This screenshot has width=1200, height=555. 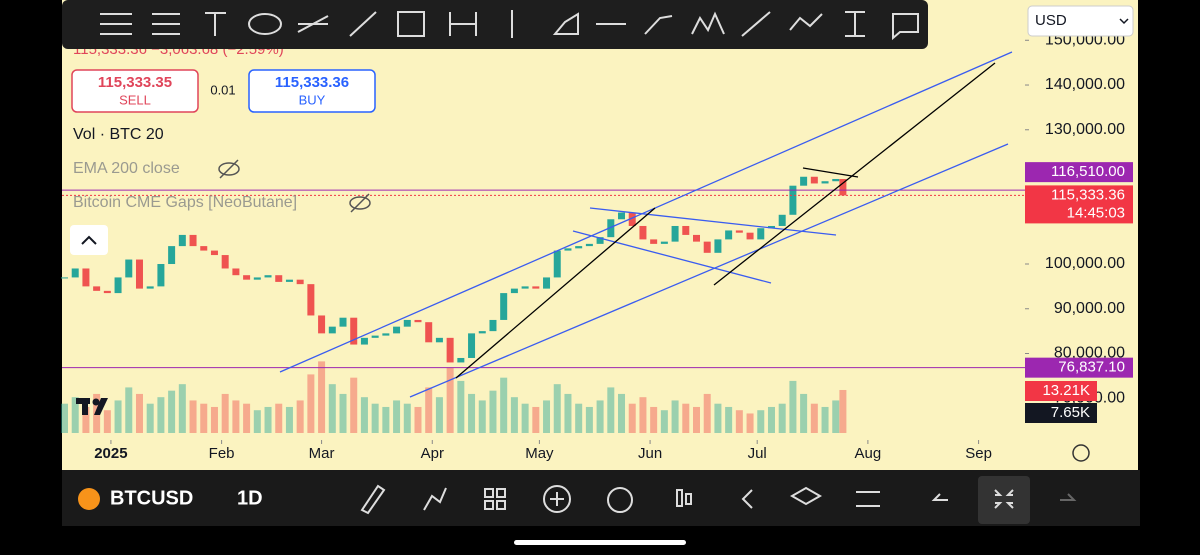 What do you see at coordinates (118, 134) in the screenshot?
I see `volume-indicator: Vol · BTC 20` at bounding box center [118, 134].